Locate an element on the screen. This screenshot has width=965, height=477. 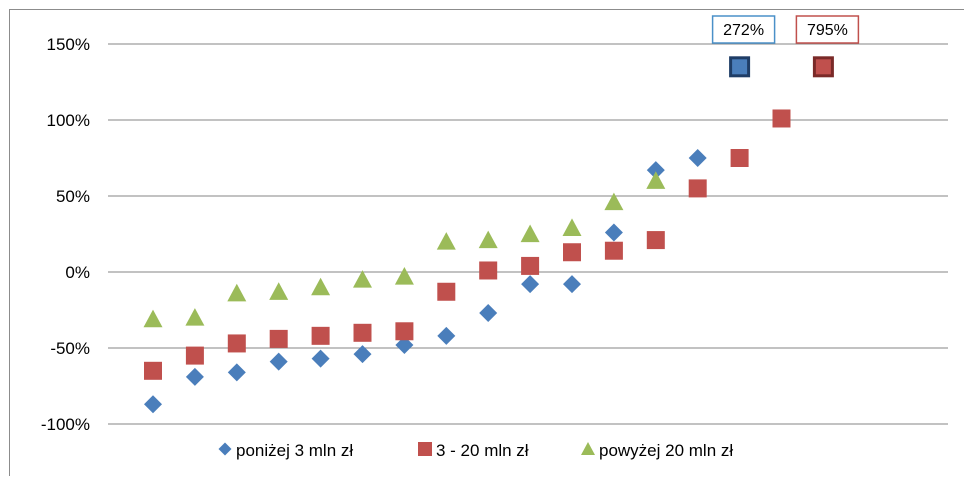
callout-label: 795% is located at coordinates (827, 29).